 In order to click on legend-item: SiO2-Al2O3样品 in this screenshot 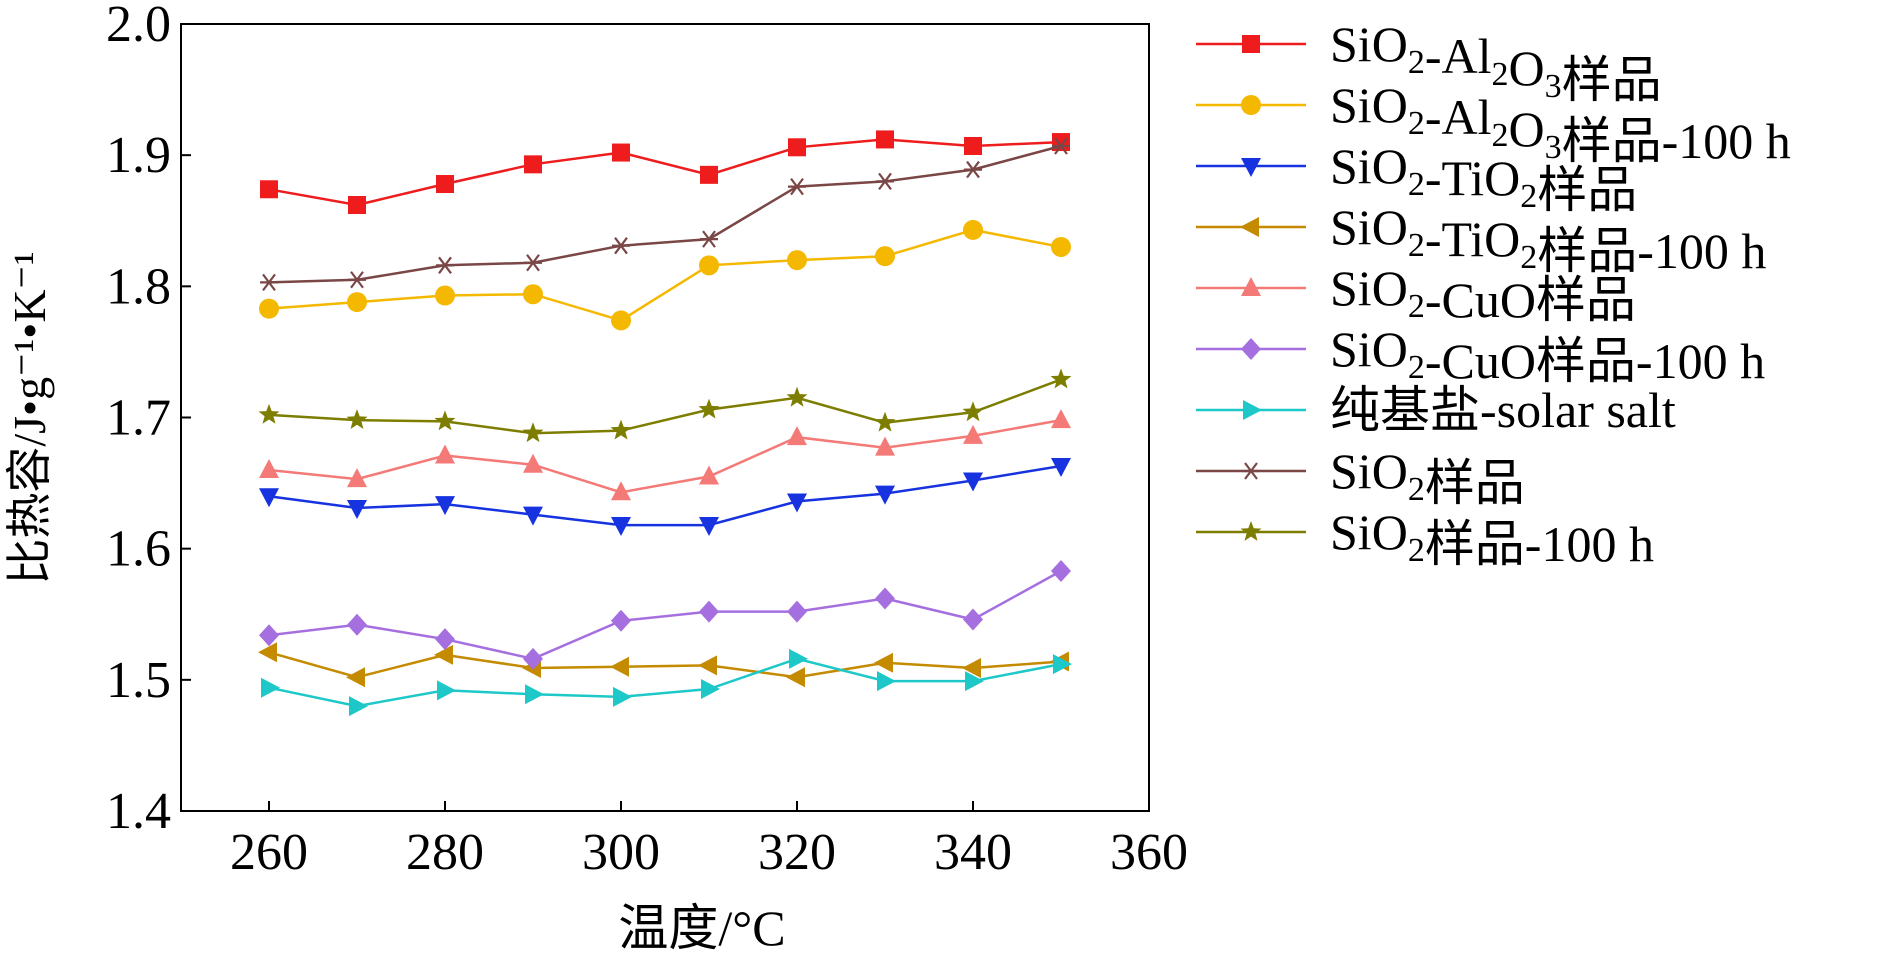, I will do `click(1429, 62)`.